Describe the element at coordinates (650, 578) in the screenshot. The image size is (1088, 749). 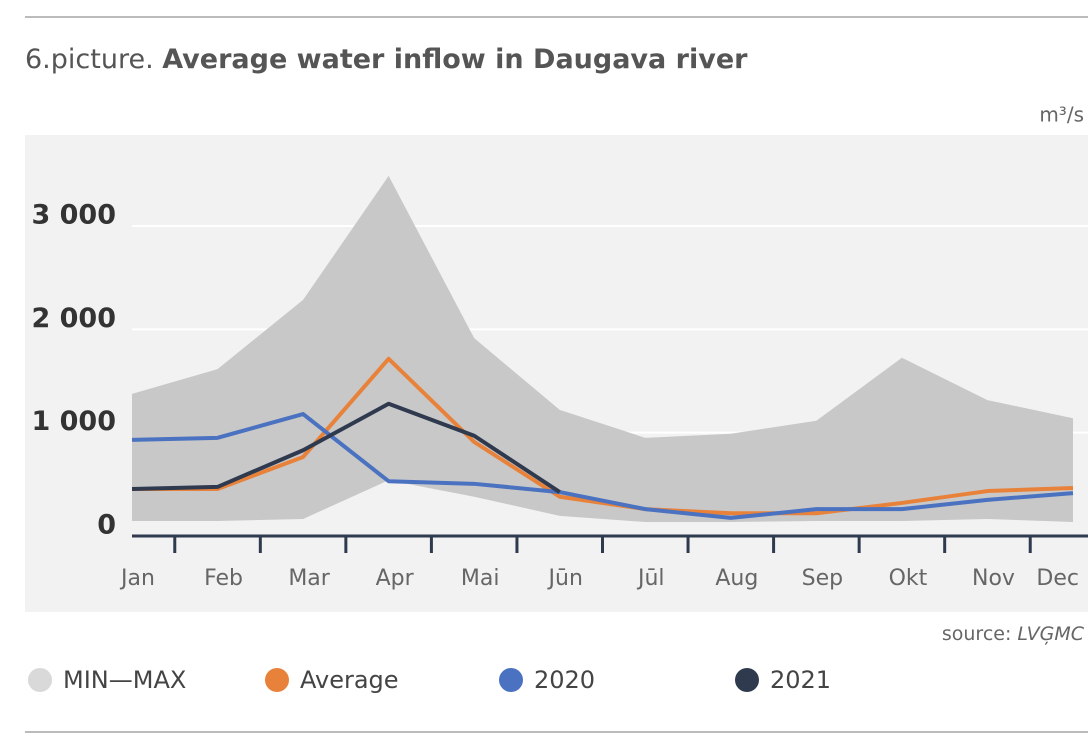
I see `x-tick-label: Jūl` at that location.